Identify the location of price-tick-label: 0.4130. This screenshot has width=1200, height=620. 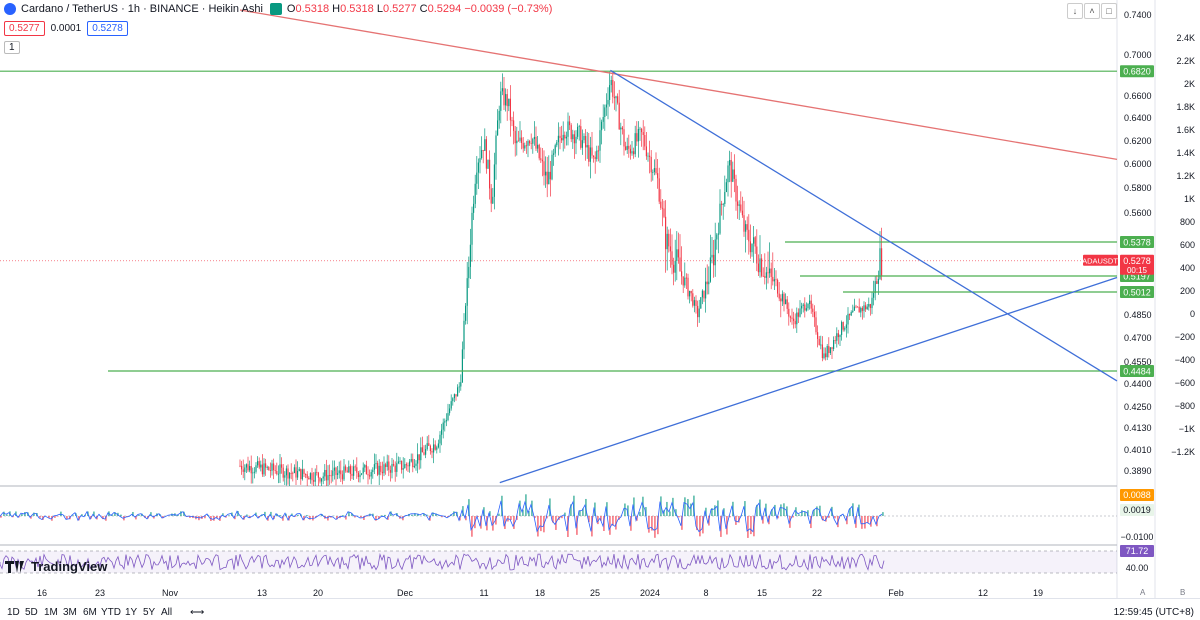
(1138, 428).